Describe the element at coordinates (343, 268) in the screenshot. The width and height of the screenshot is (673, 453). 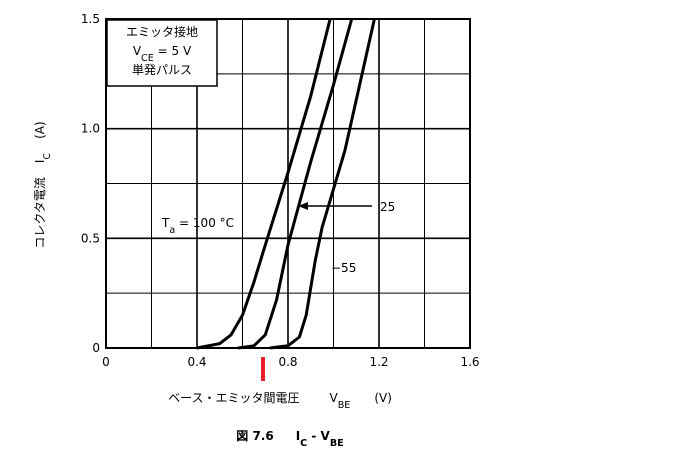
I see `series-label: −55` at that location.